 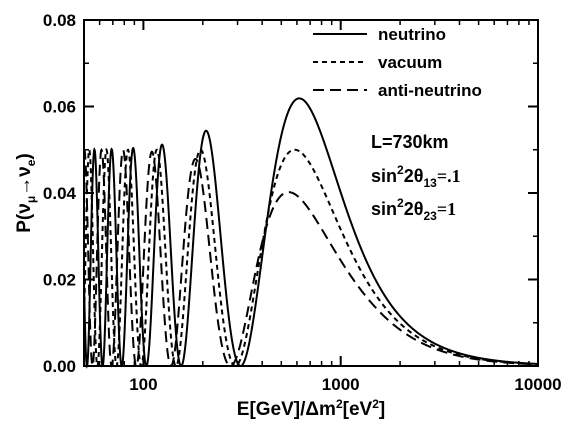 I want to click on x-tick-label: 1000, so click(x=341, y=384).